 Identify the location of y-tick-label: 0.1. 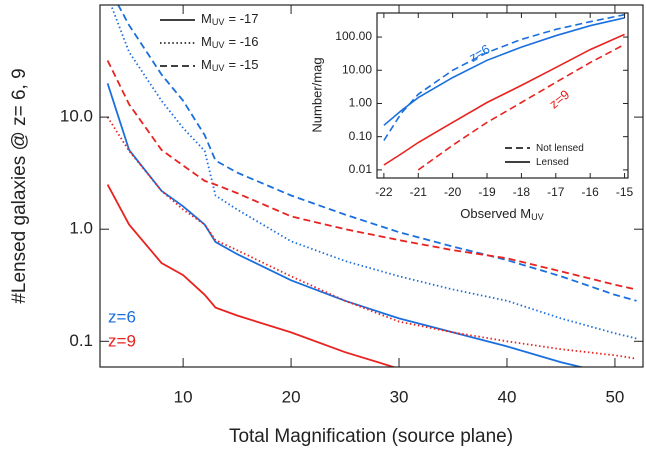
(81, 340).